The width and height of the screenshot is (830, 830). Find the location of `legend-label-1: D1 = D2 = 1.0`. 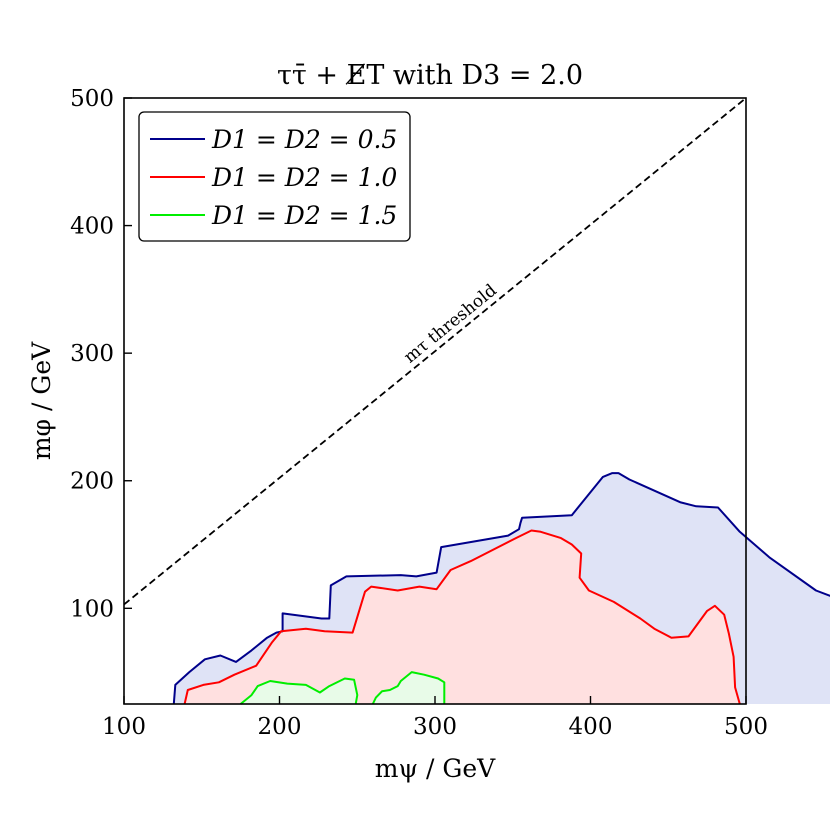

legend-label-1: D1 = D2 = 1.0 is located at coordinates (304, 177).